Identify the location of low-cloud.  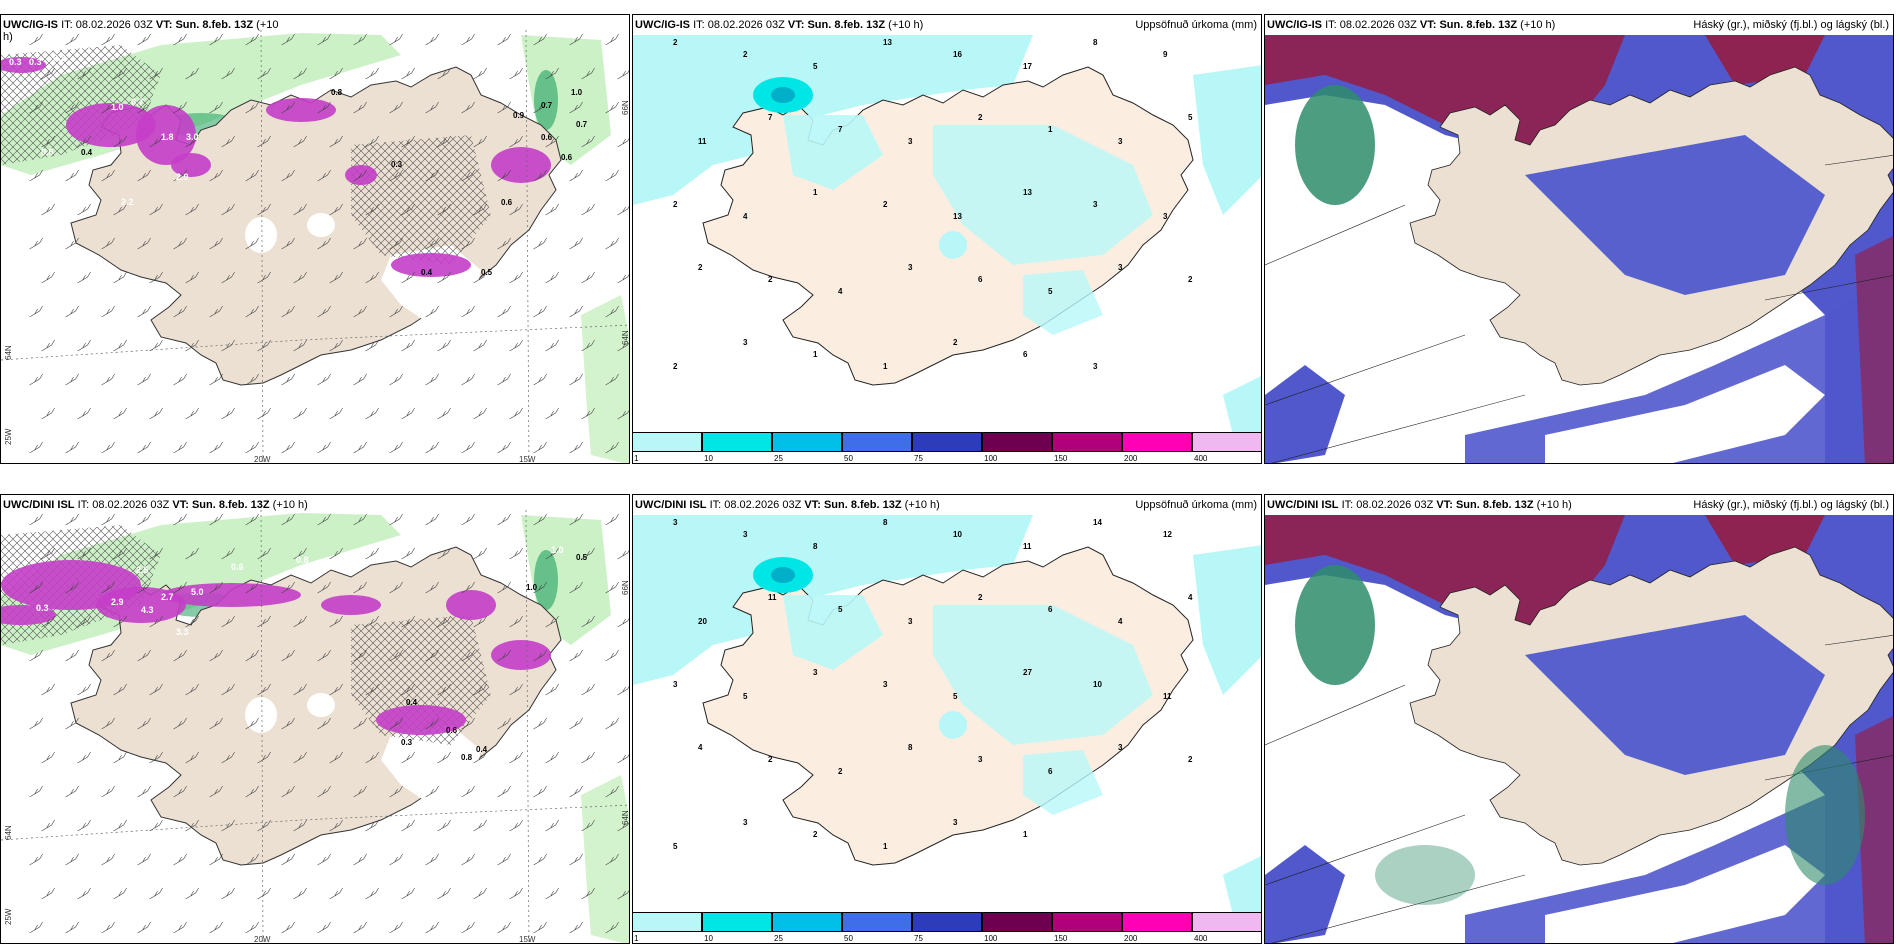
(1825, 815).